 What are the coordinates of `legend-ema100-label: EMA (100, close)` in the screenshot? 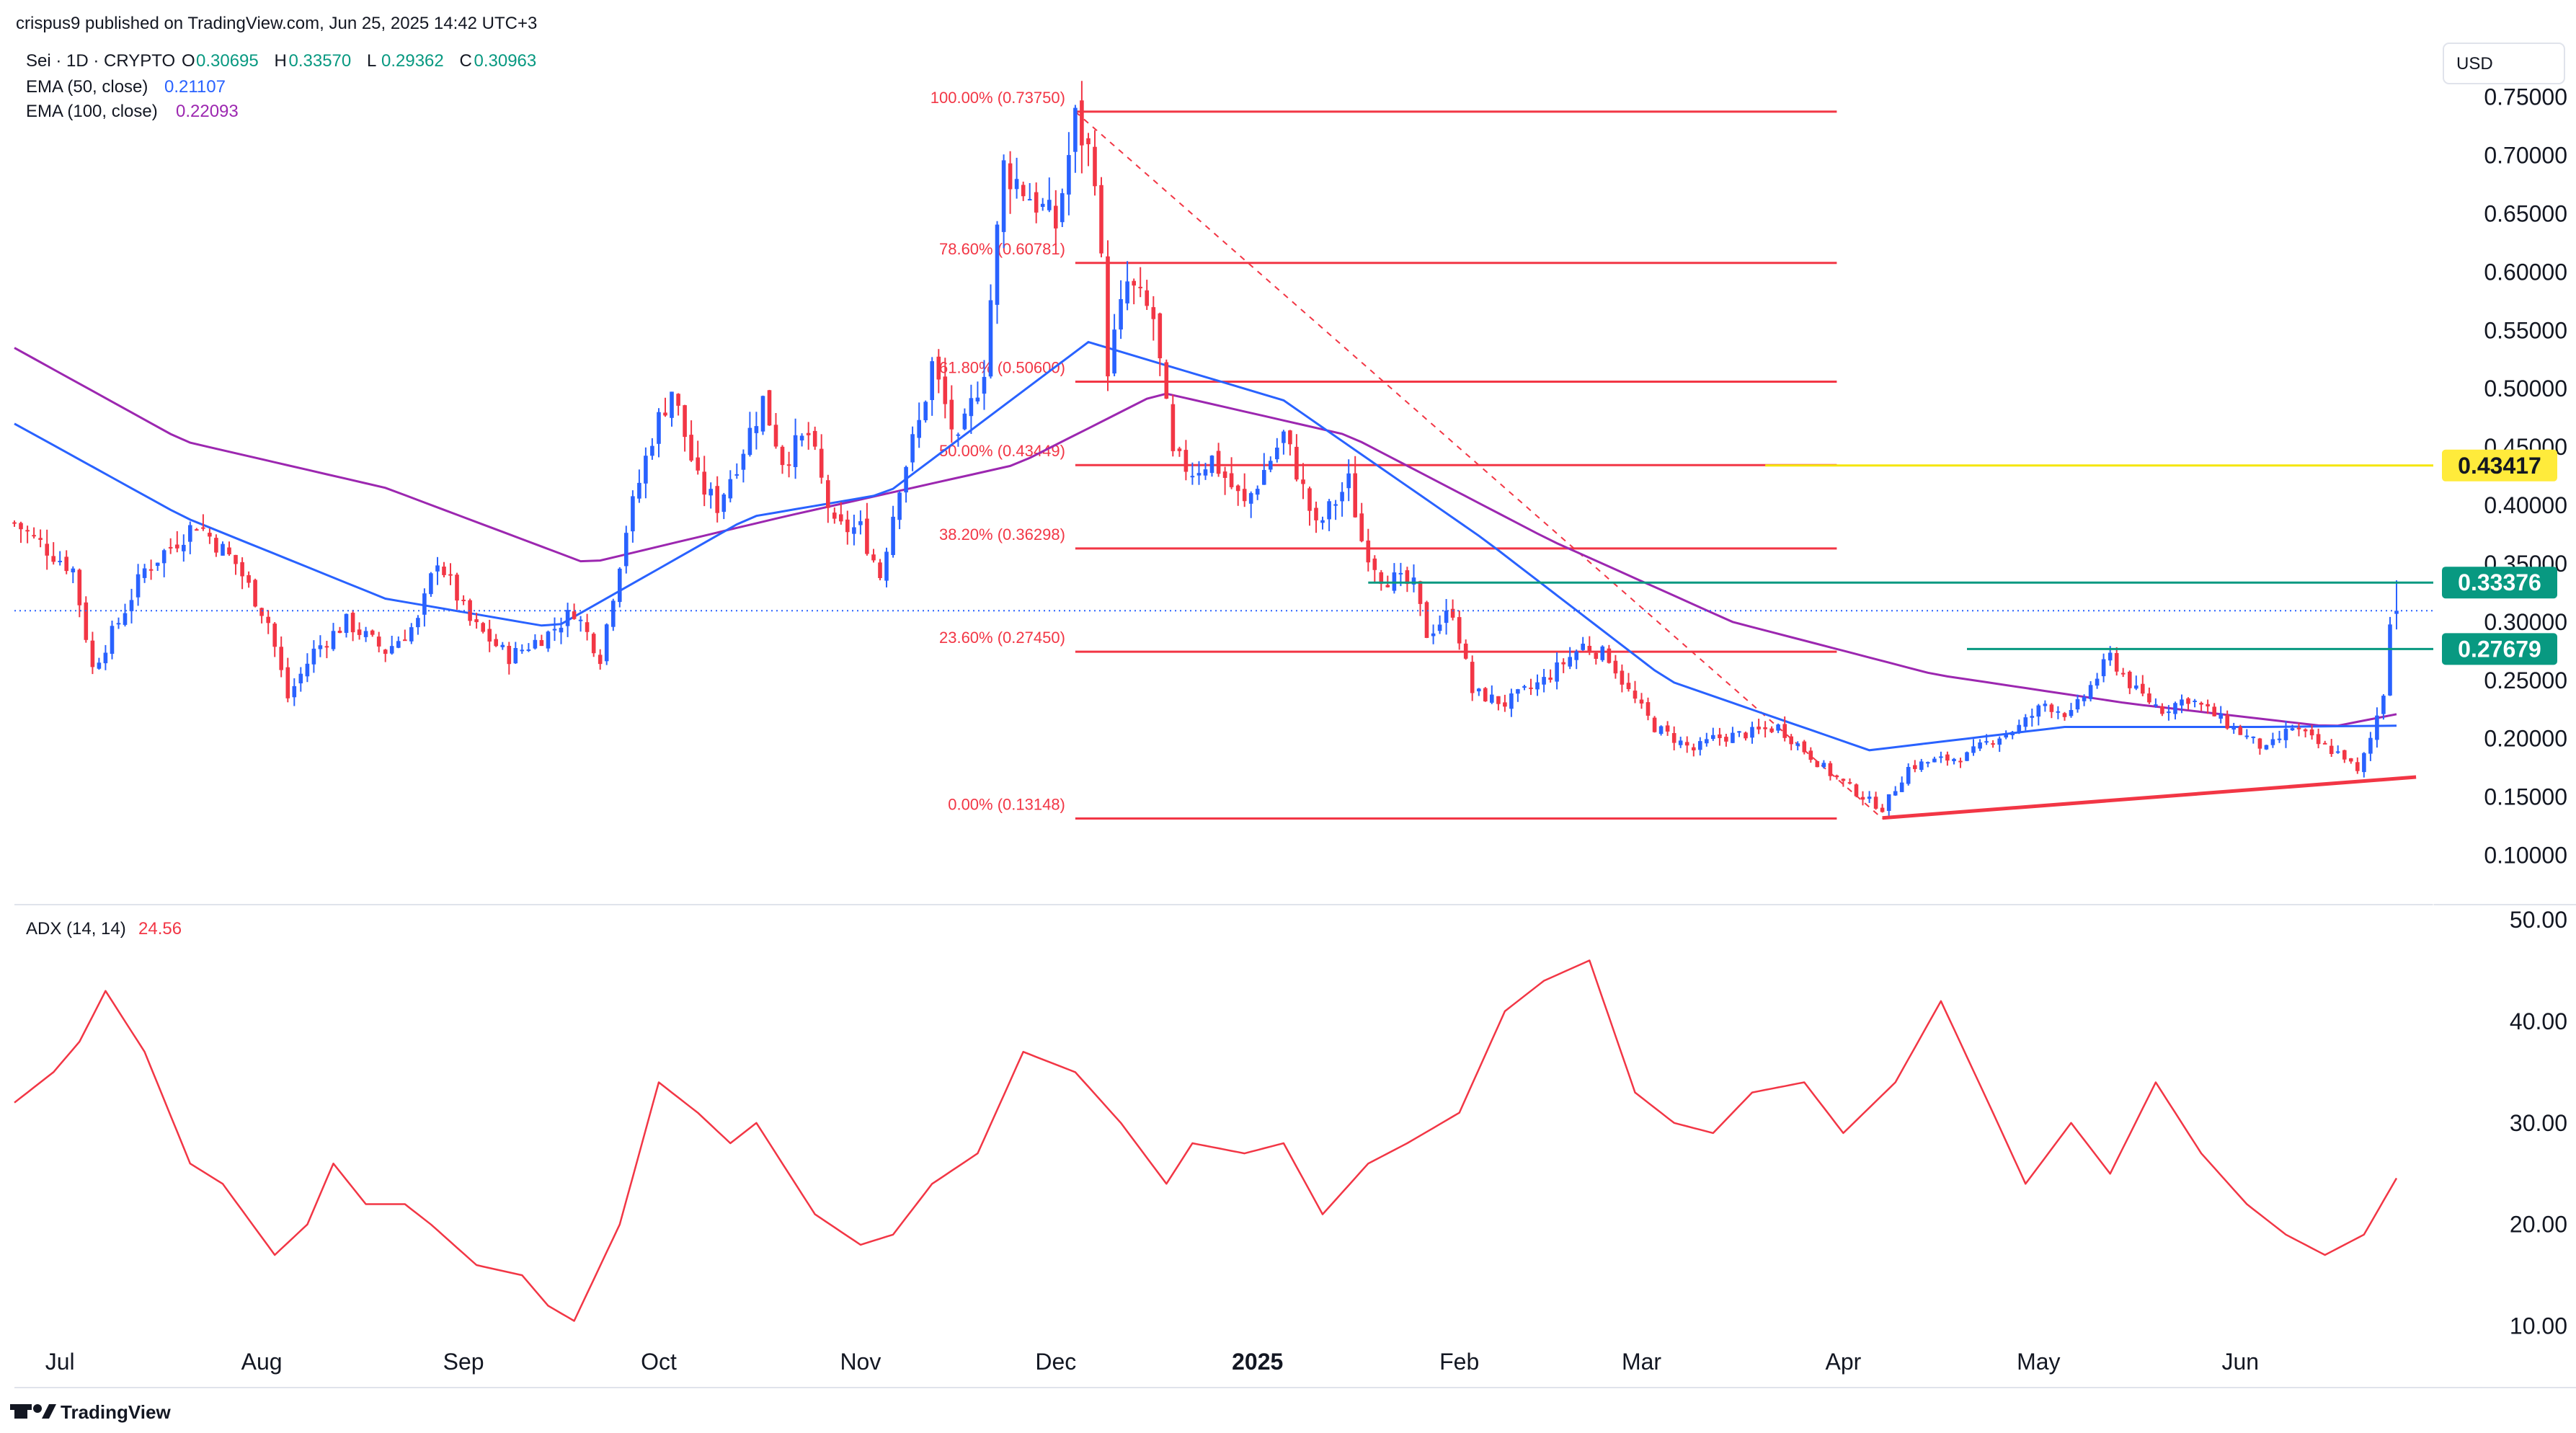 It's located at (92, 111).